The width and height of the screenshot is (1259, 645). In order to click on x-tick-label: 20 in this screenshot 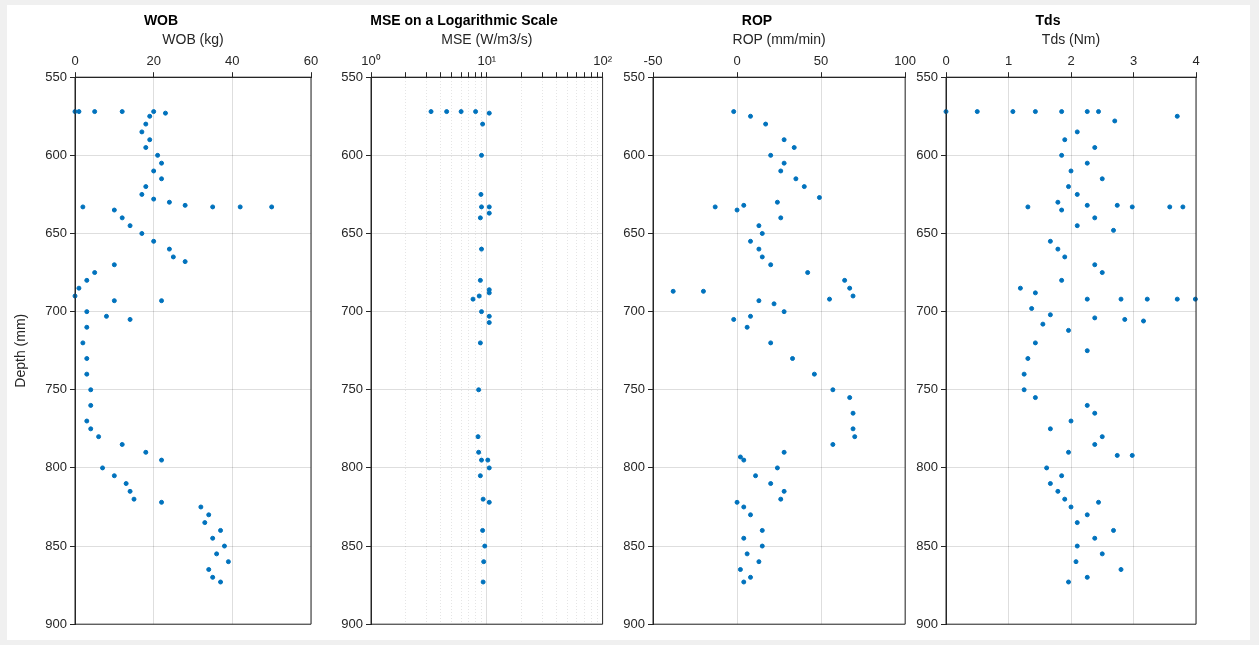, I will do `click(153, 60)`.